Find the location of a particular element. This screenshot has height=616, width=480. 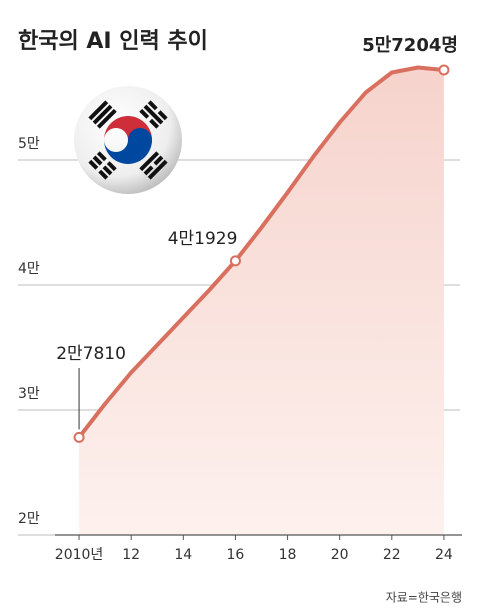

flag-icon is located at coordinates (128, 140).